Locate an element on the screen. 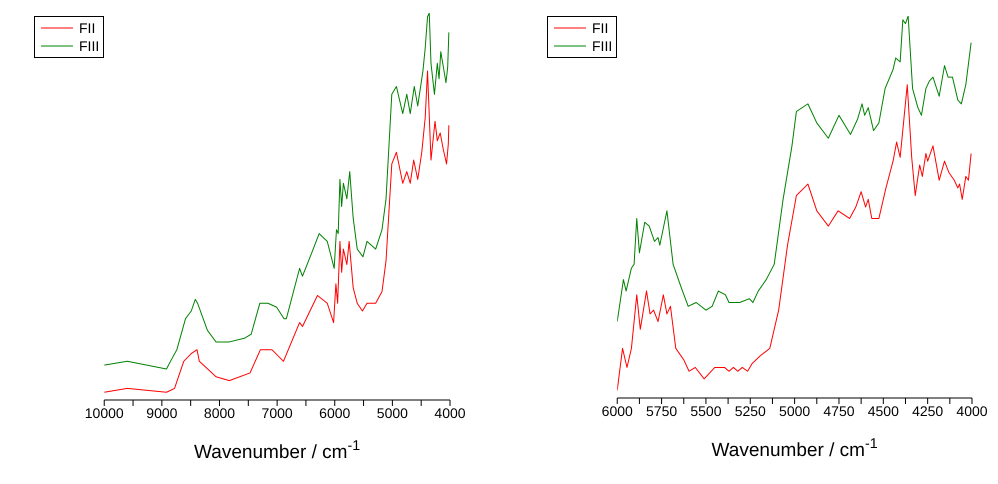 This screenshot has width=998, height=484. x-tick-label: 4500 is located at coordinates (884, 410).